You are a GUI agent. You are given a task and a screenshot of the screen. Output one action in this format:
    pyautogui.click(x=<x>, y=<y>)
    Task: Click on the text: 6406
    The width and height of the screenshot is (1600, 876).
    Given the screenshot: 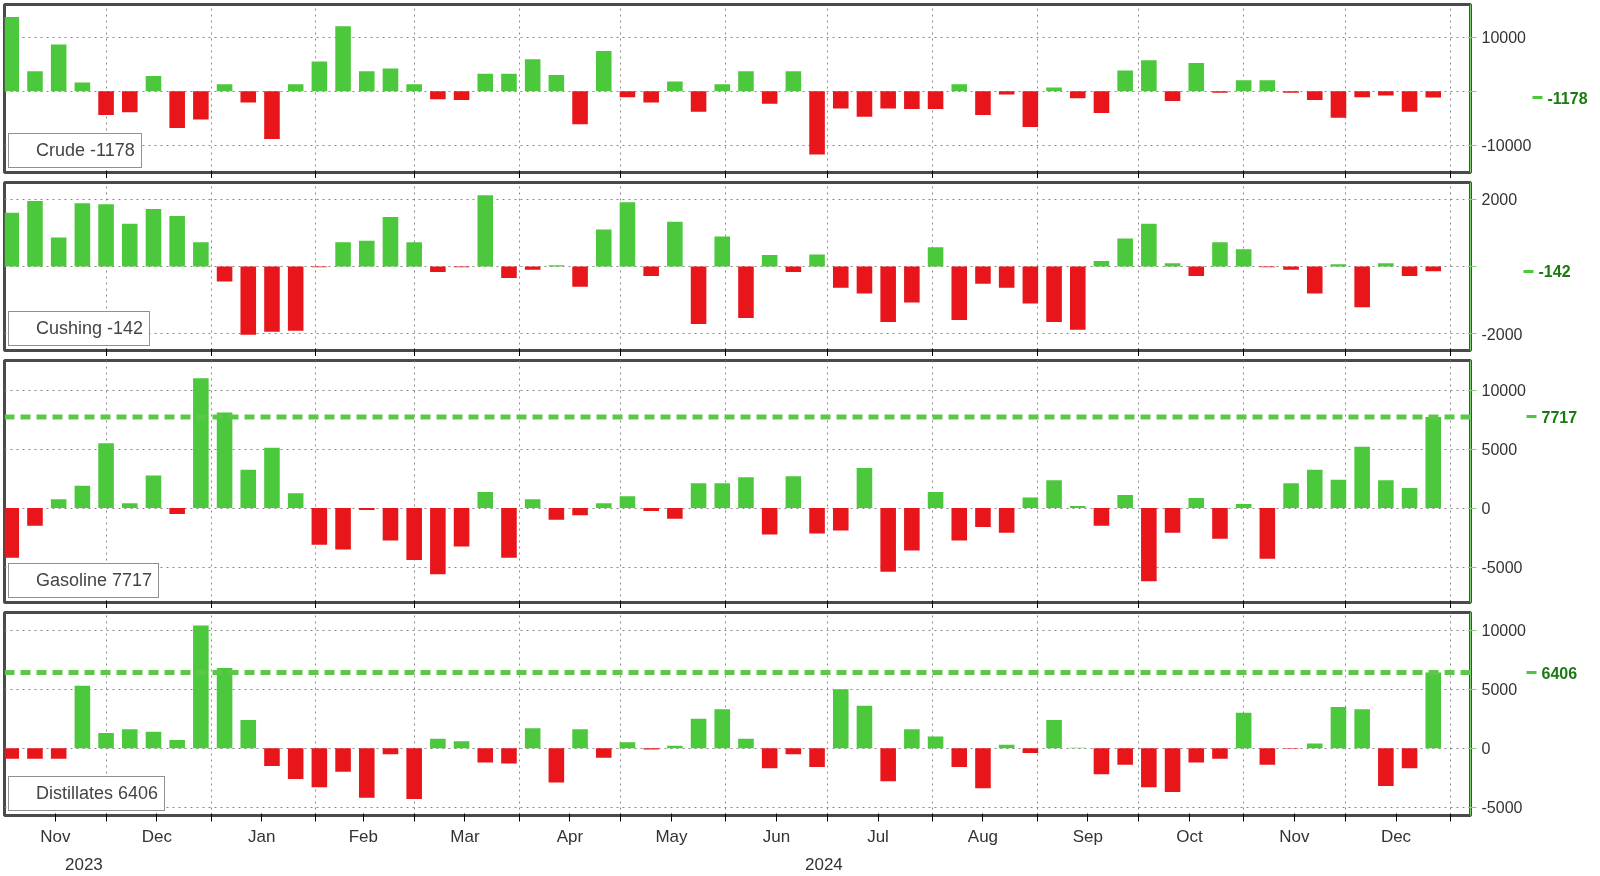 What is the action you would take?
    pyautogui.click(x=1559, y=673)
    